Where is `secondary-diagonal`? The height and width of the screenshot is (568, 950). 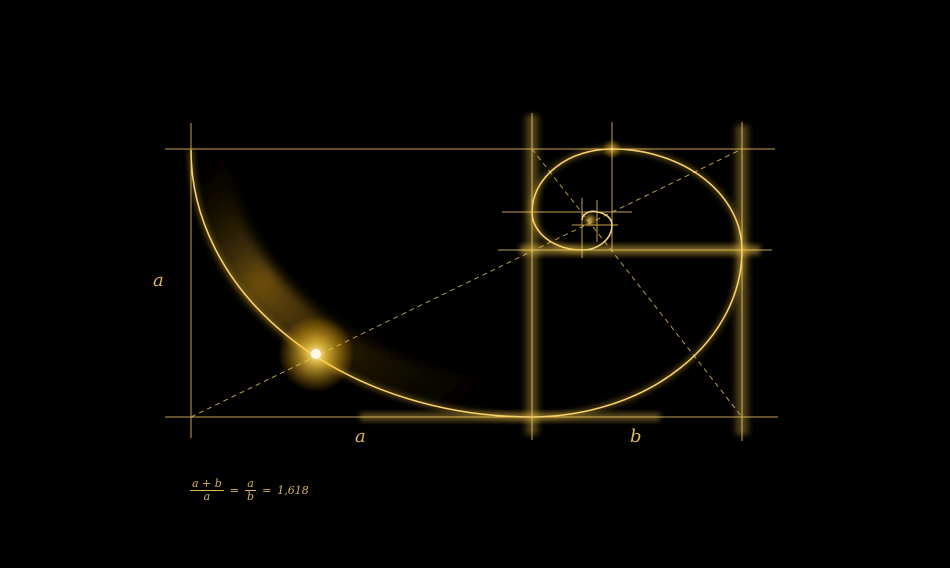
secondary-diagonal is located at coordinates (637, 283).